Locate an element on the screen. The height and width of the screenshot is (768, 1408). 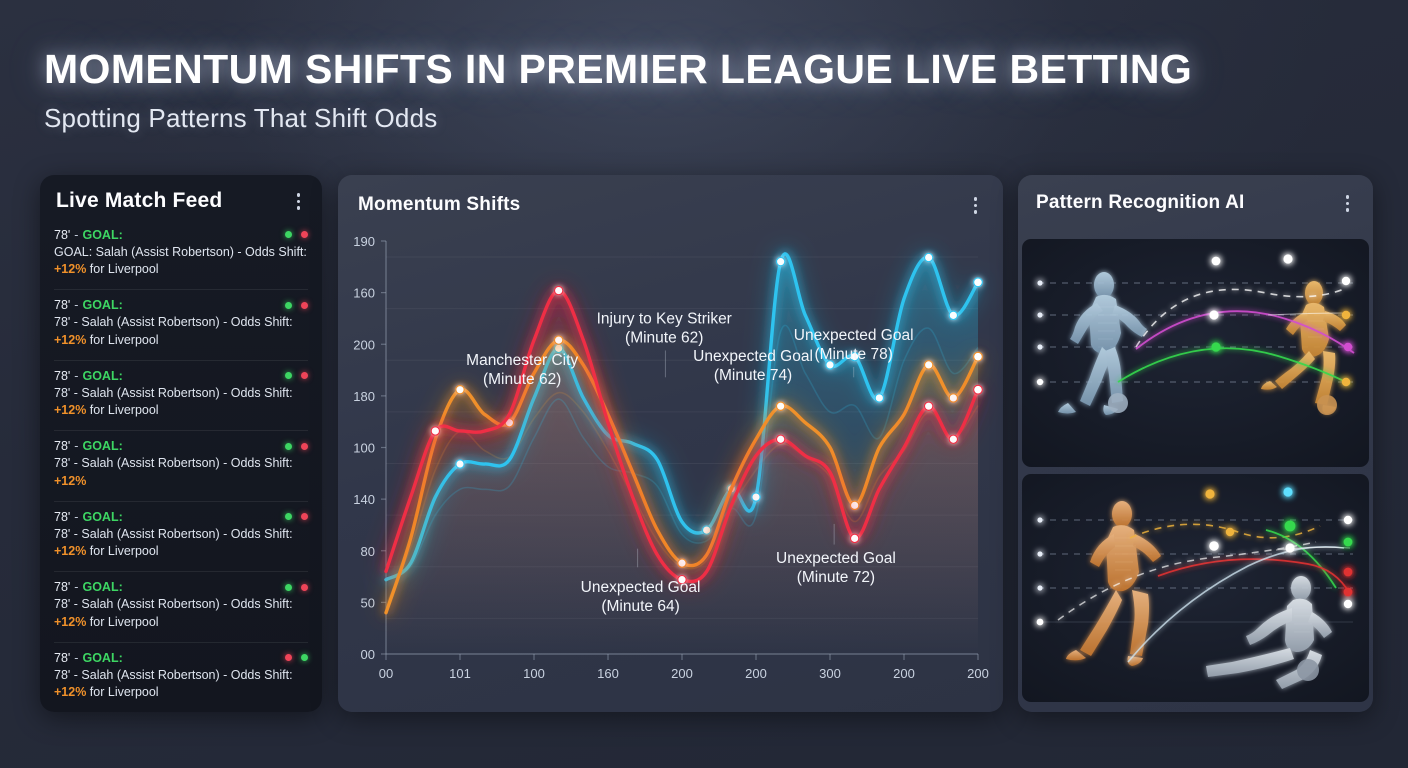
x-axis-ticks: 00 101 100 160 200 200 300 200 200 is located at coordinates (684, 667).